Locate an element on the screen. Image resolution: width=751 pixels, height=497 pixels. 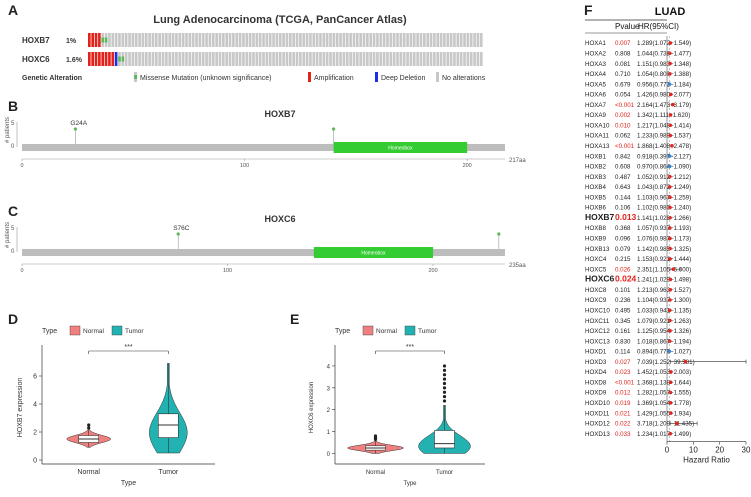
forest-gene-label: HOXA1 is located at coordinates (596, 43).